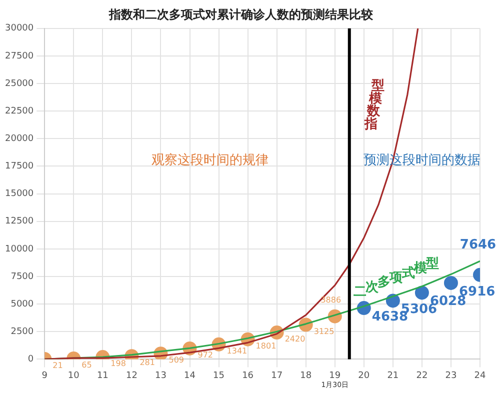 The height and width of the screenshot is (398, 500). I want to click on data-label: 7646, so click(478, 244).